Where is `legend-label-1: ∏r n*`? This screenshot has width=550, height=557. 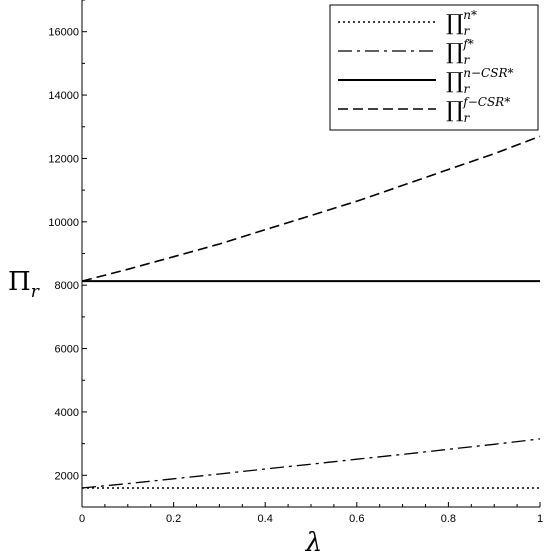 legend-label-1: ∏r n* is located at coordinates (461, 23).